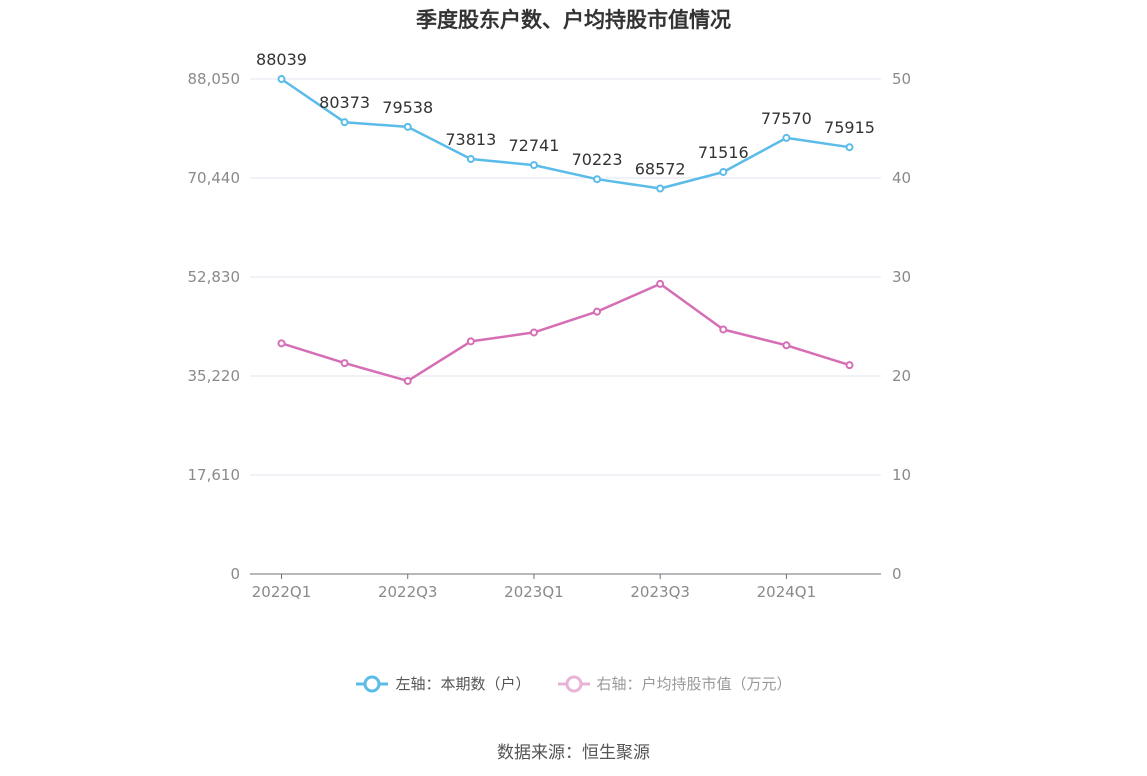 The height and width of the screenshot is (776, 1147). Describe the element at coordinates (533, 145) in the screenshot. I see `data-label: 72741` at that location.